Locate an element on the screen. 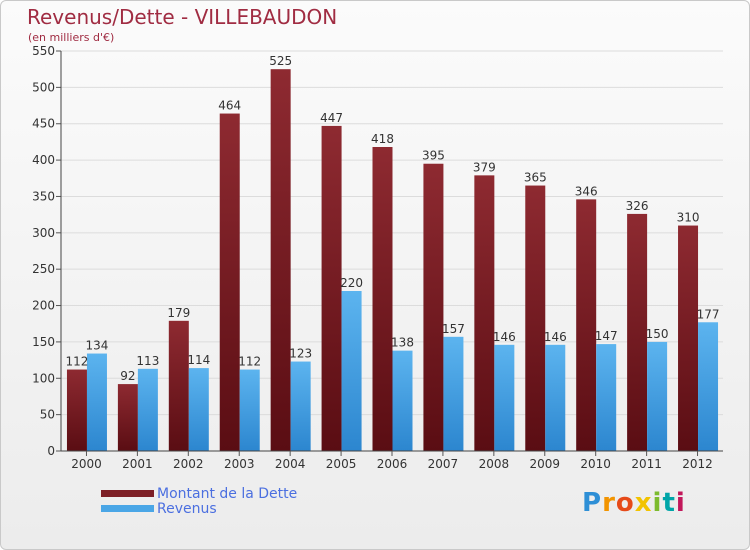 This screenshot has height=550, width=750. data-label: 113 is located at coordinates (147, 361).